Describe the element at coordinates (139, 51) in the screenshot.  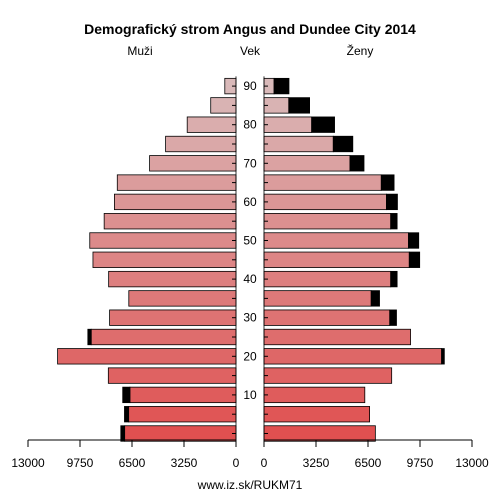
I see `left-label: Muži` at that location.